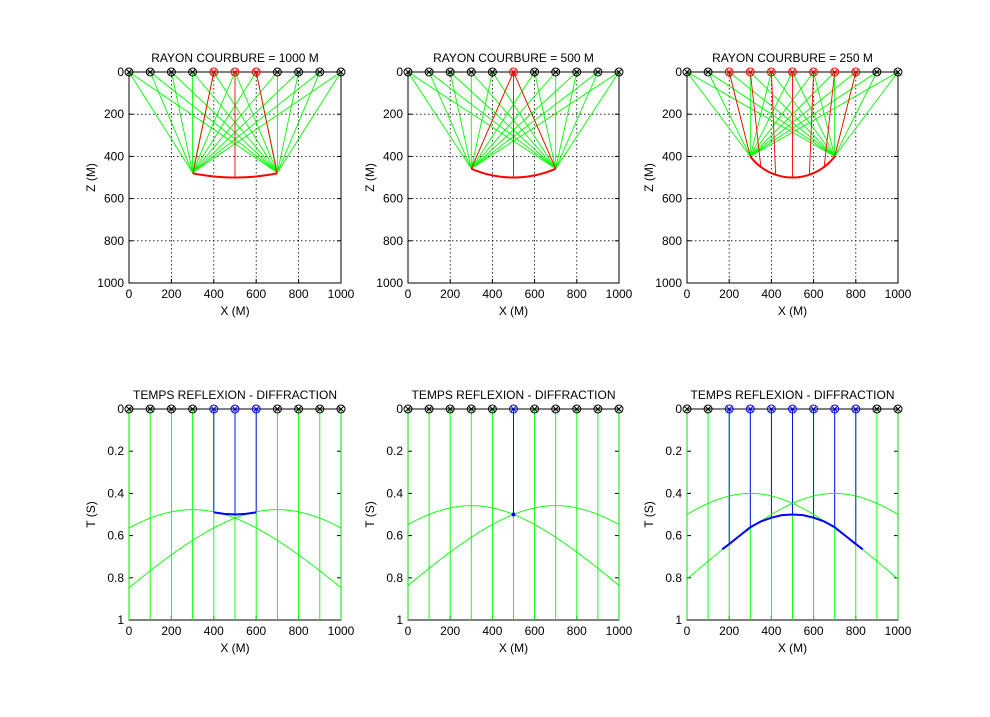  What do you see at coordinates (399, 620) in the screenshot?
I see `panel-bottom-middle-ytick-label: 1` at bounding box center [399, 620].